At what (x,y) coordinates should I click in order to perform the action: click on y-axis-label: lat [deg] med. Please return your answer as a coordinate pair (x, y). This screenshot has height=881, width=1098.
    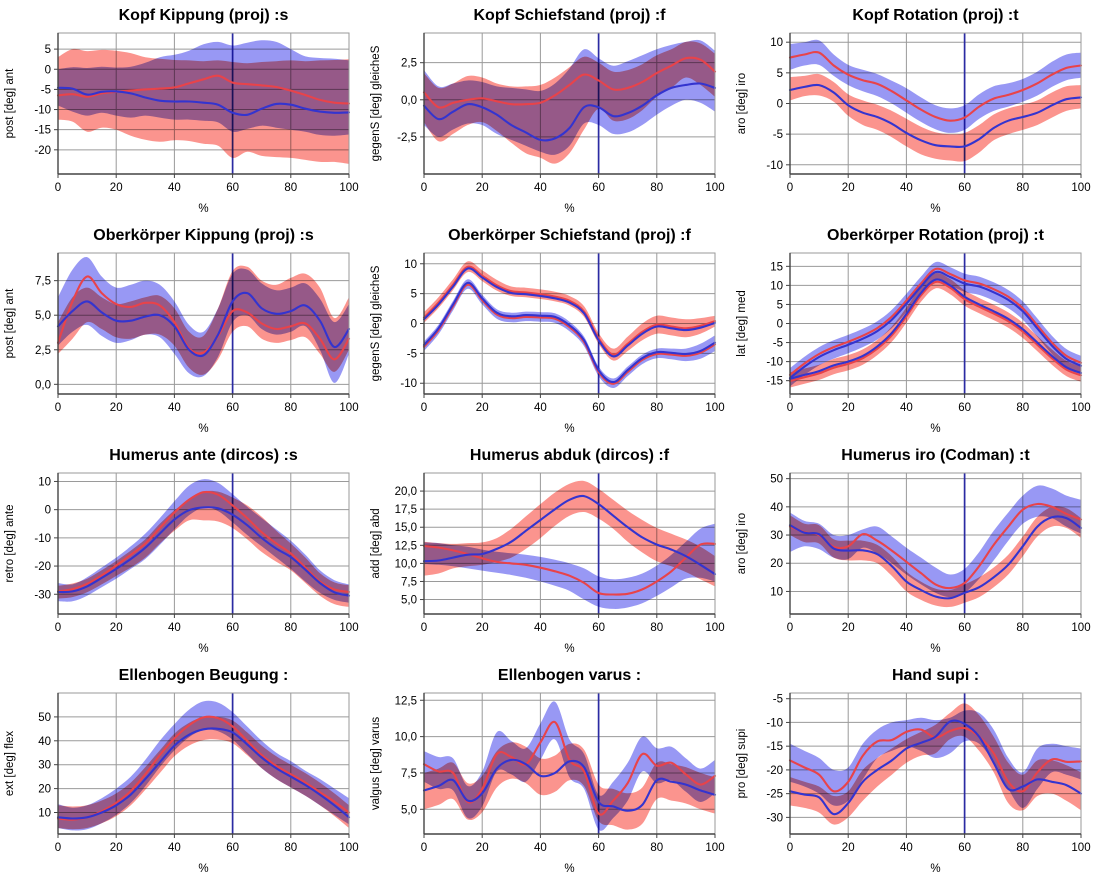
    Looking at the image, I should click on (742, 323).